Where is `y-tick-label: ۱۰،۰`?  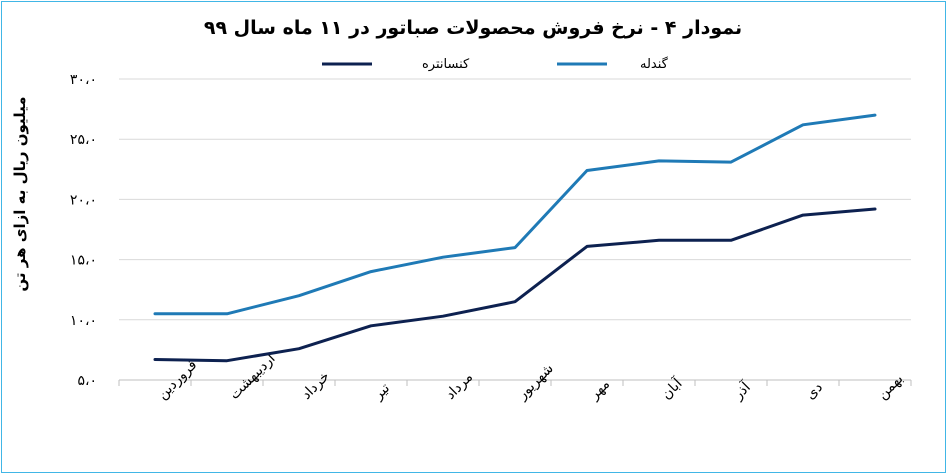 y-tick-label: ۱۰،۰ is located at coordinates (83, 321).